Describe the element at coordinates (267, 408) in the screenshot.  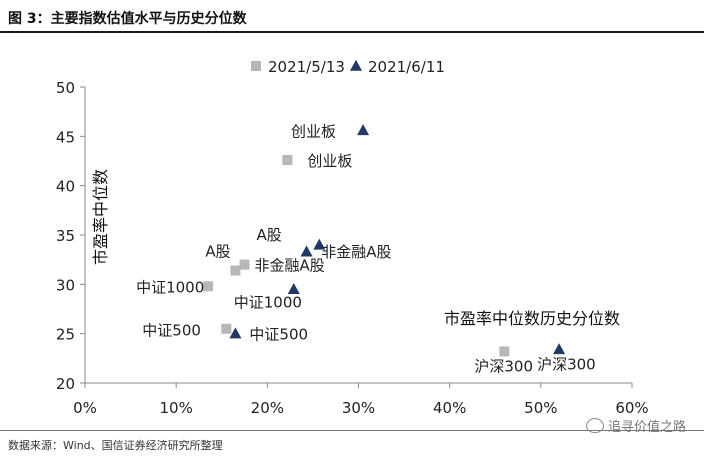
I see `x-tick-label: 20%` at that location.